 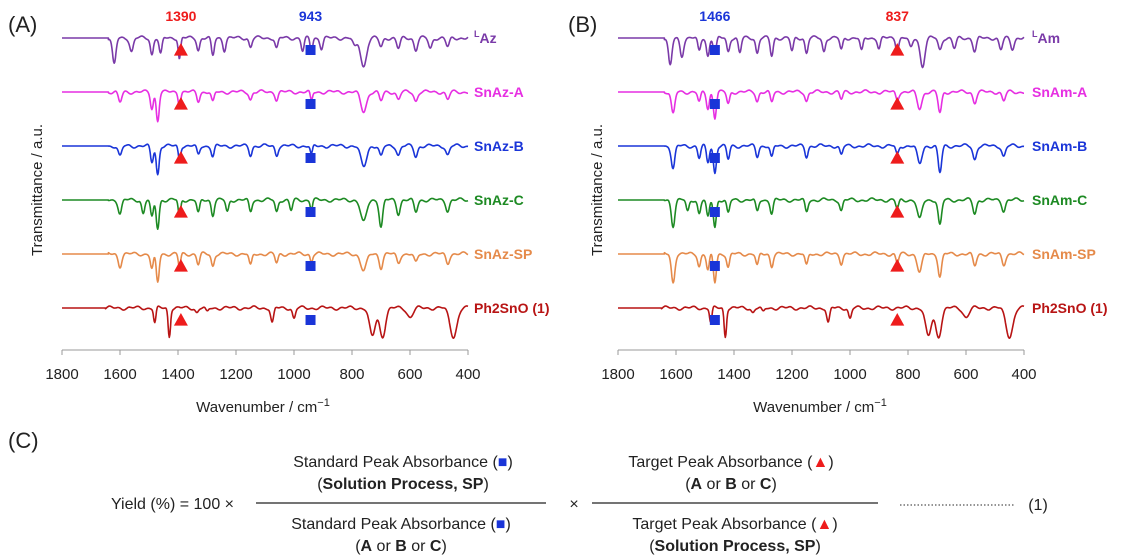 What do you see at coordinates (180, 16) in the screenshot?
I see `peak-marker-label: 1390` at bounding box center [180, 16].